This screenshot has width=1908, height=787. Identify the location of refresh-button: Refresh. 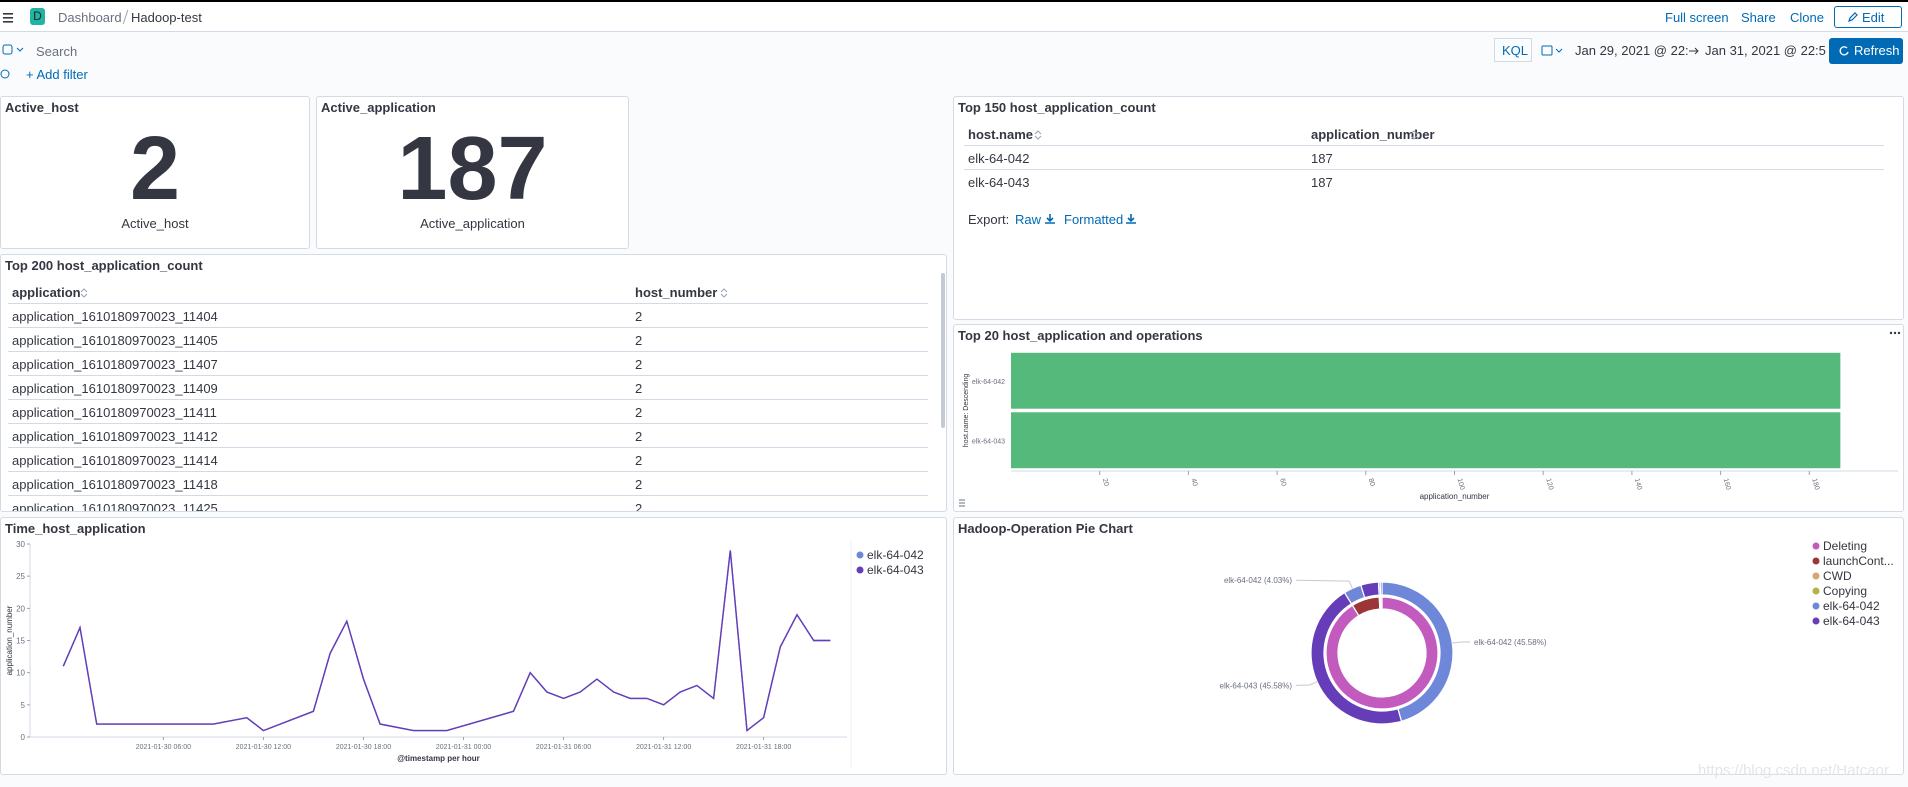
(1866, 51).